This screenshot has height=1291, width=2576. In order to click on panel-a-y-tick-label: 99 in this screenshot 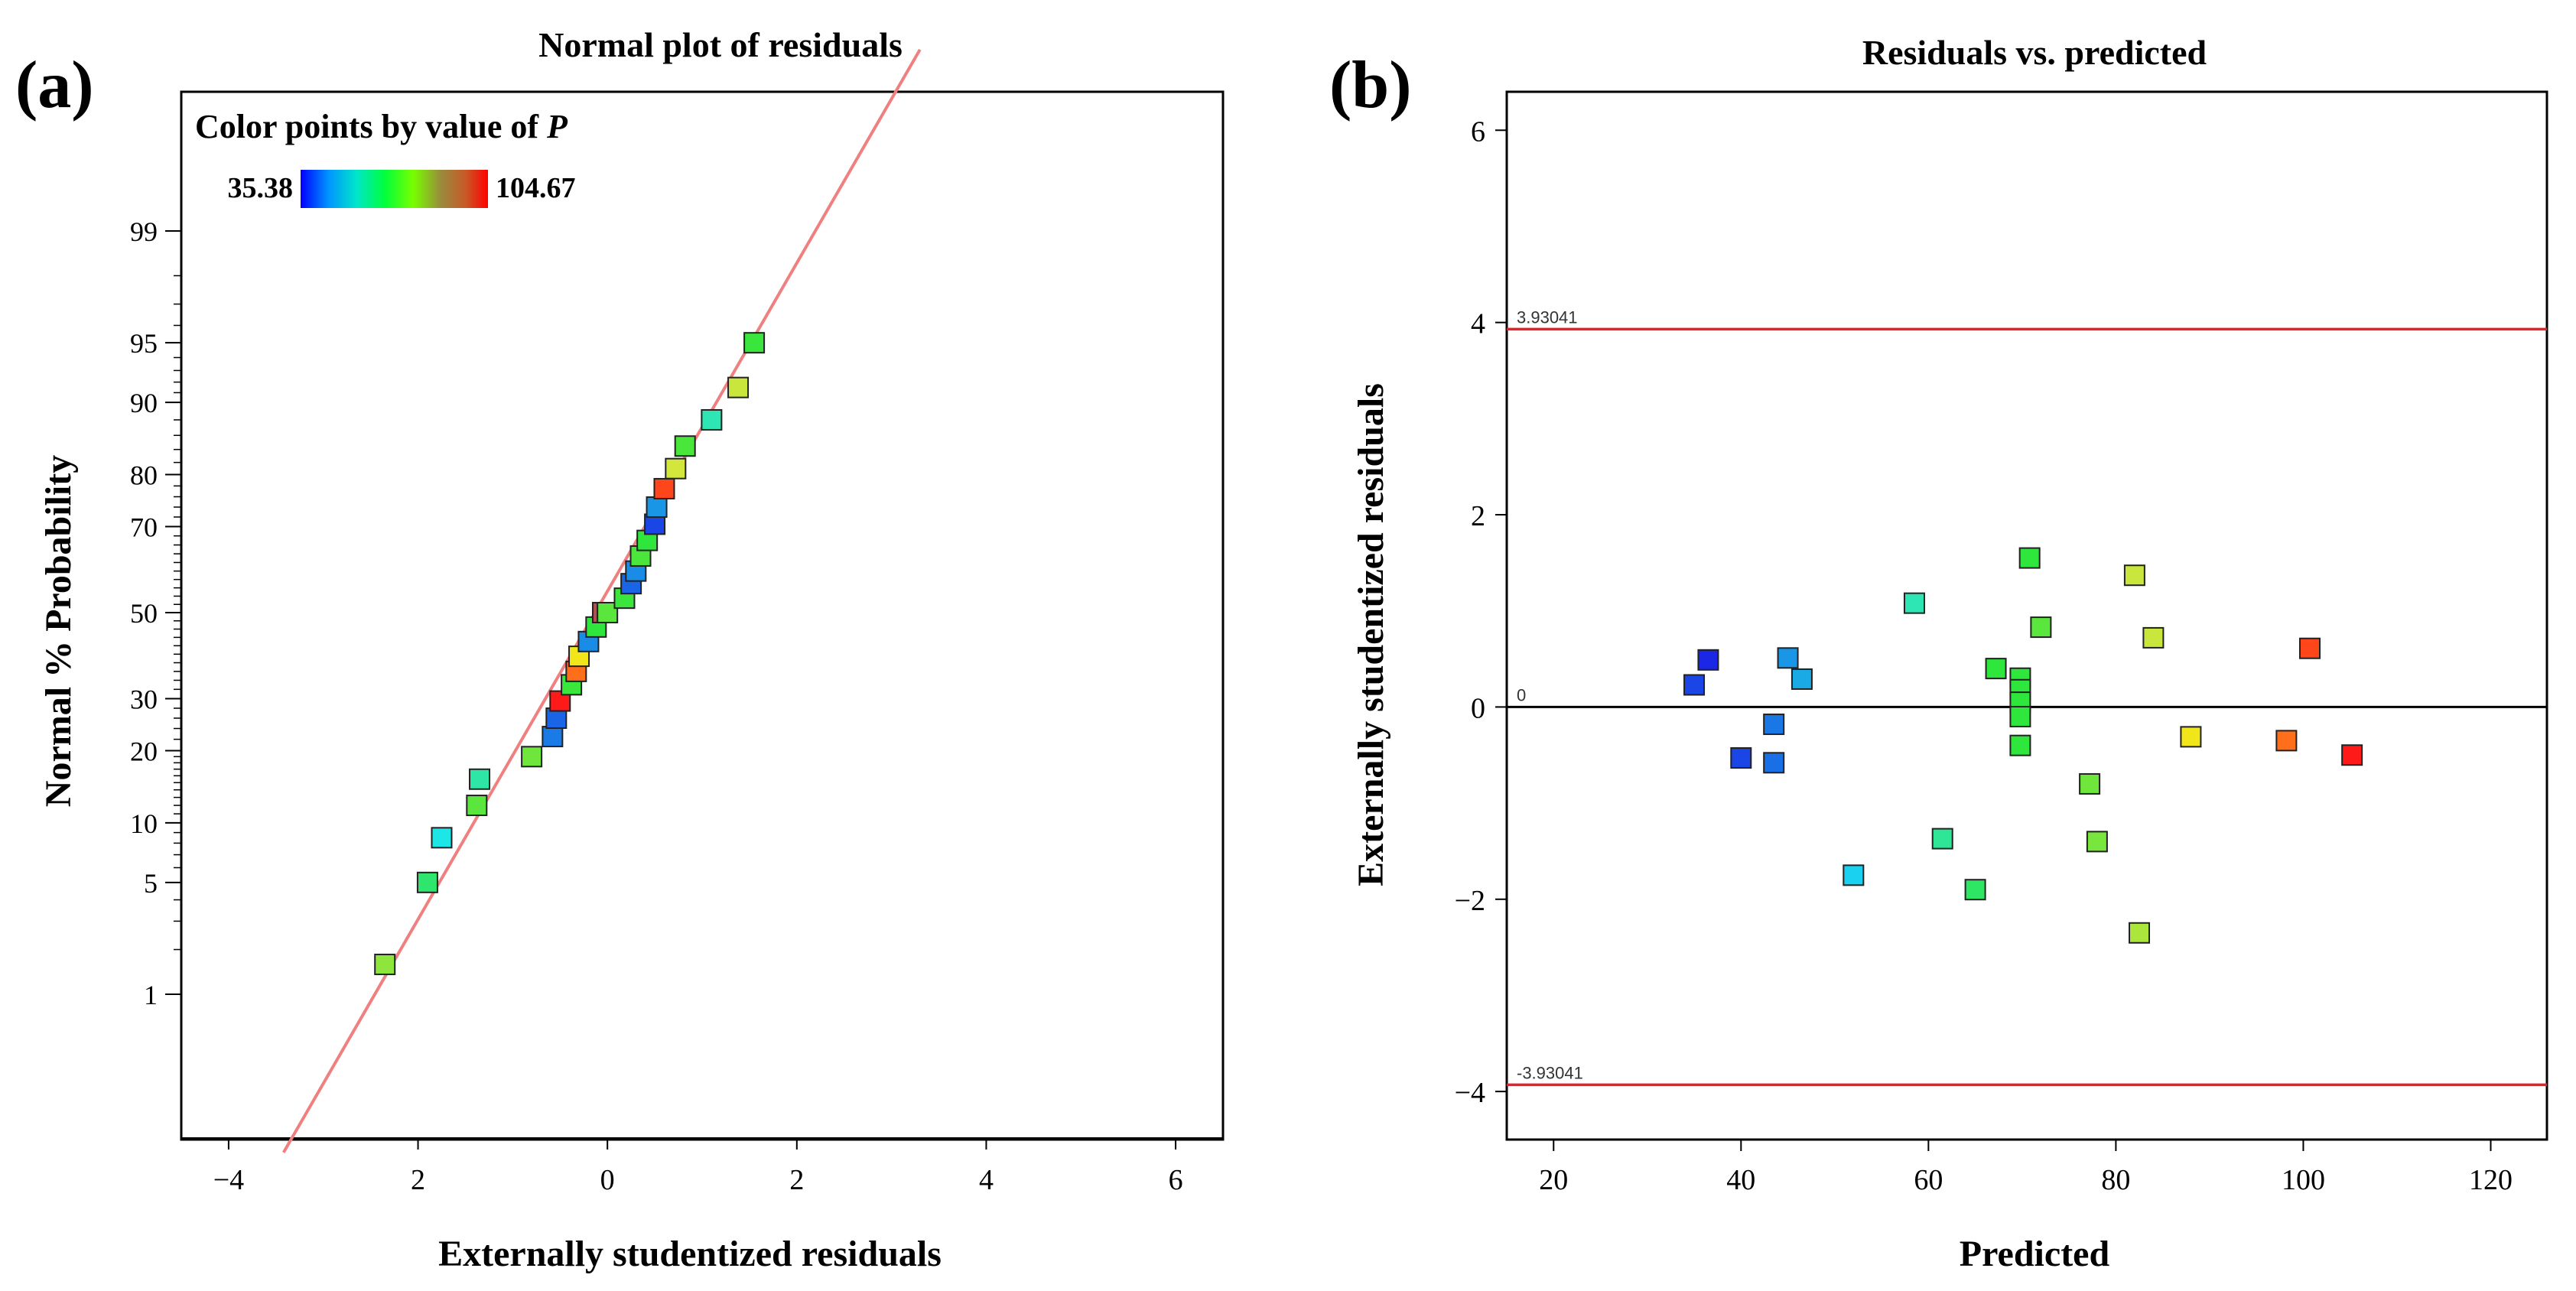, I will do `click(144, 231)`.